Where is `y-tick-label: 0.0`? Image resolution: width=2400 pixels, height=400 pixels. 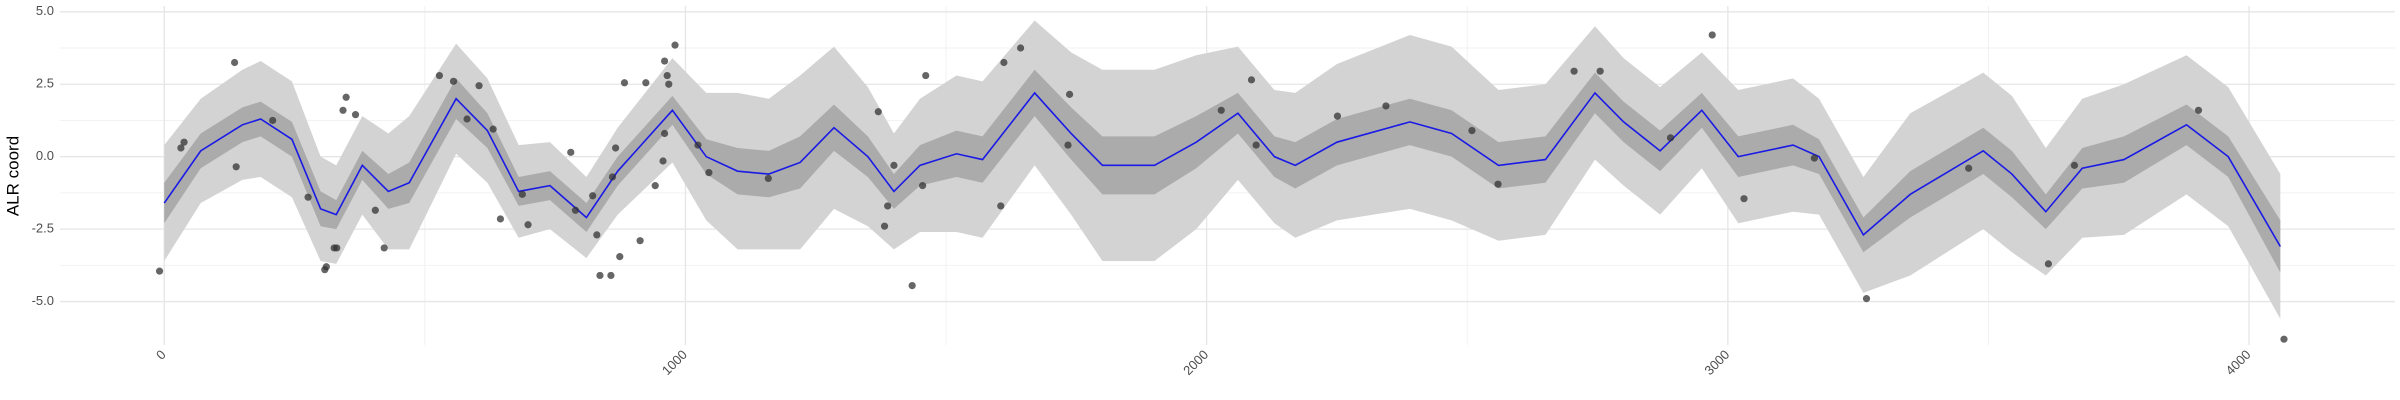
y-tick-label: 0.0 is located at coordinates (45, 155).